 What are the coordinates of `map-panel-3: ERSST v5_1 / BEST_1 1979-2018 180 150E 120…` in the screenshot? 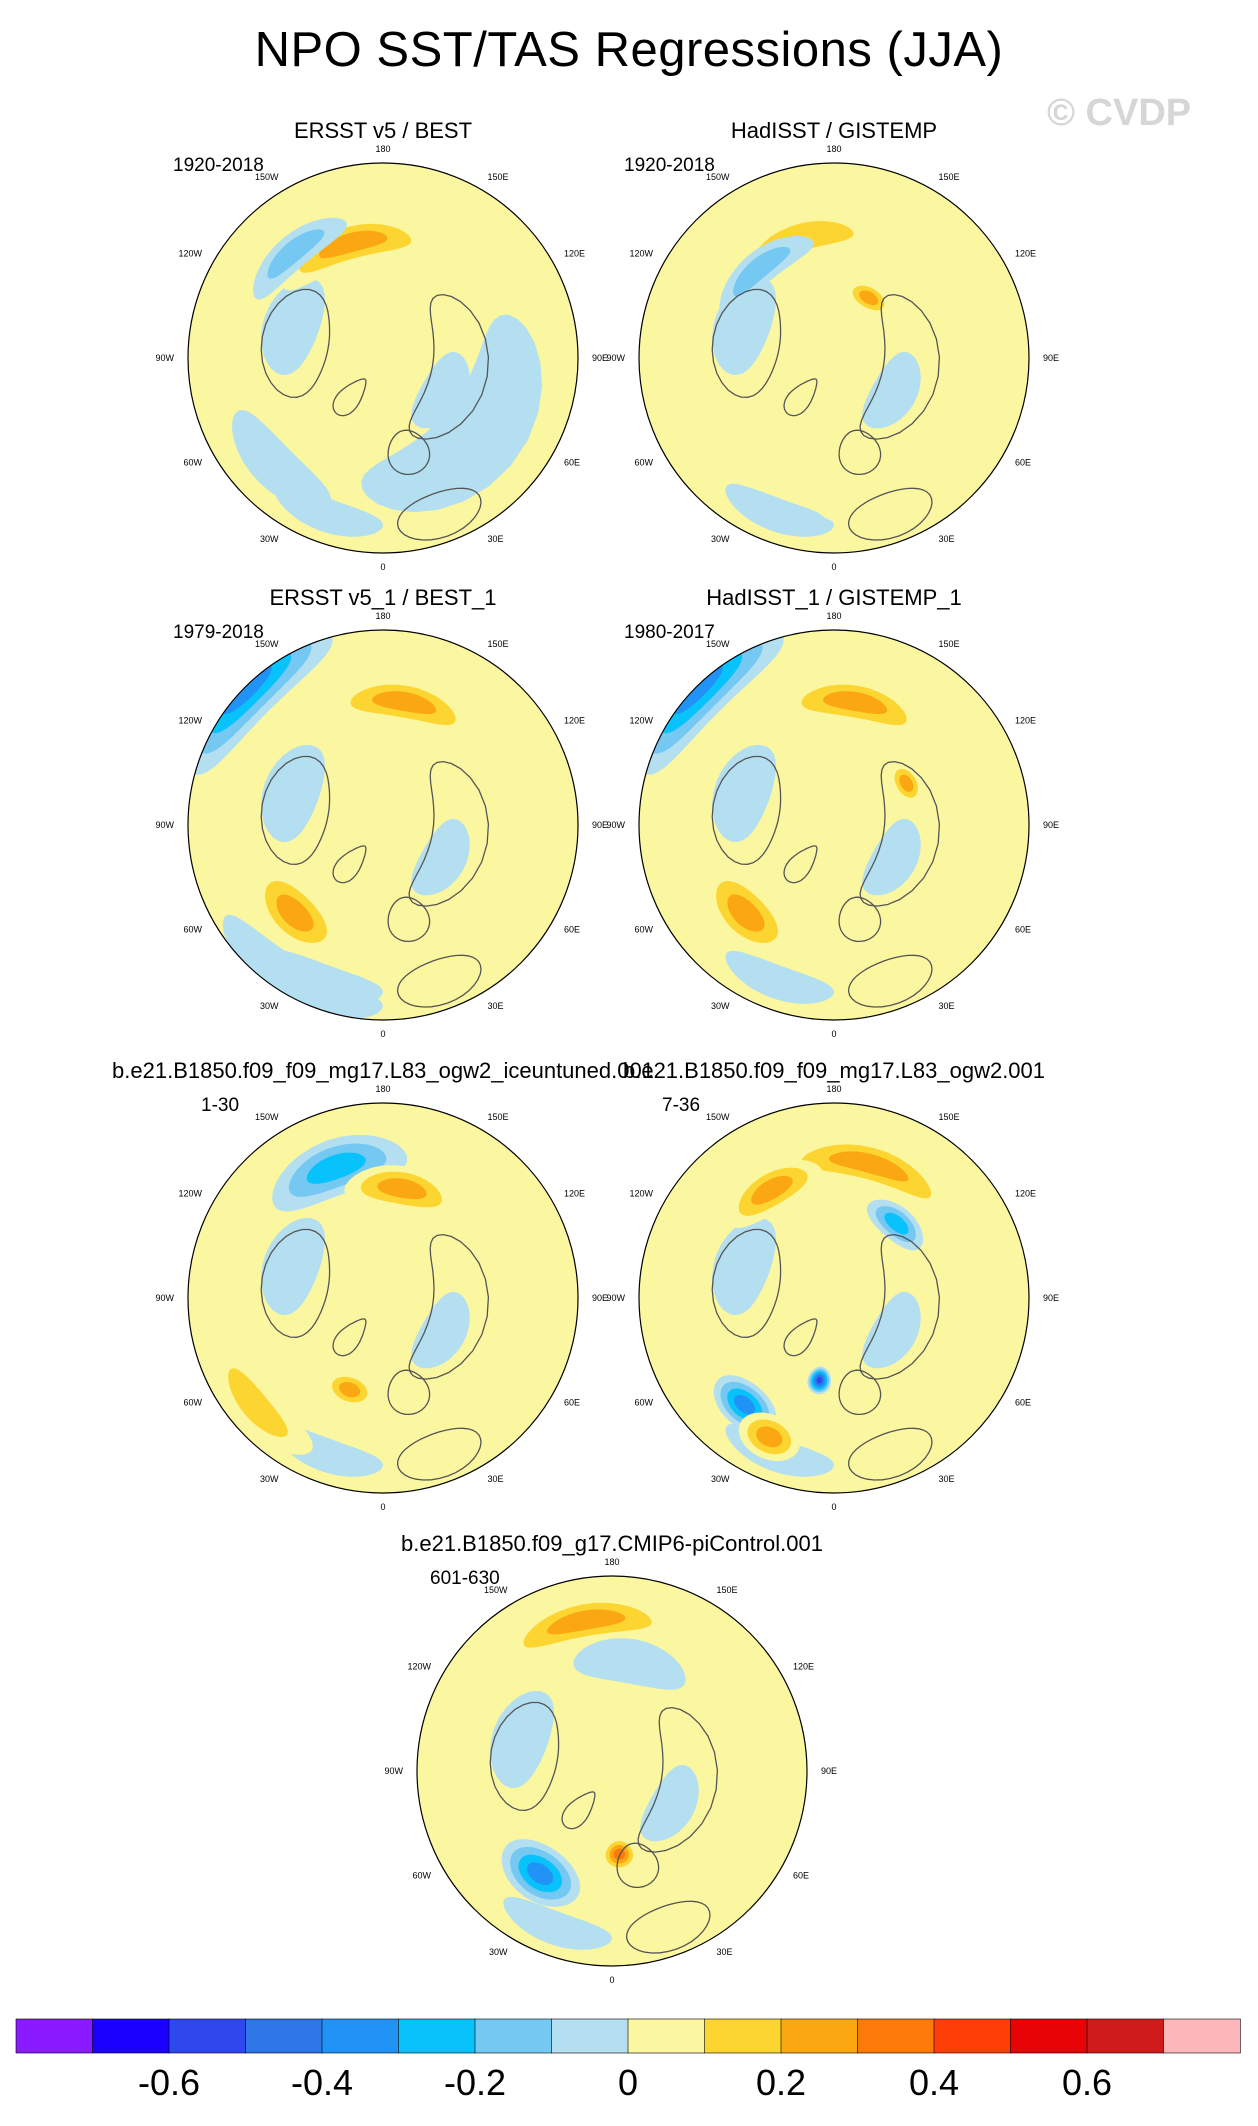 It's located at (381, 815).